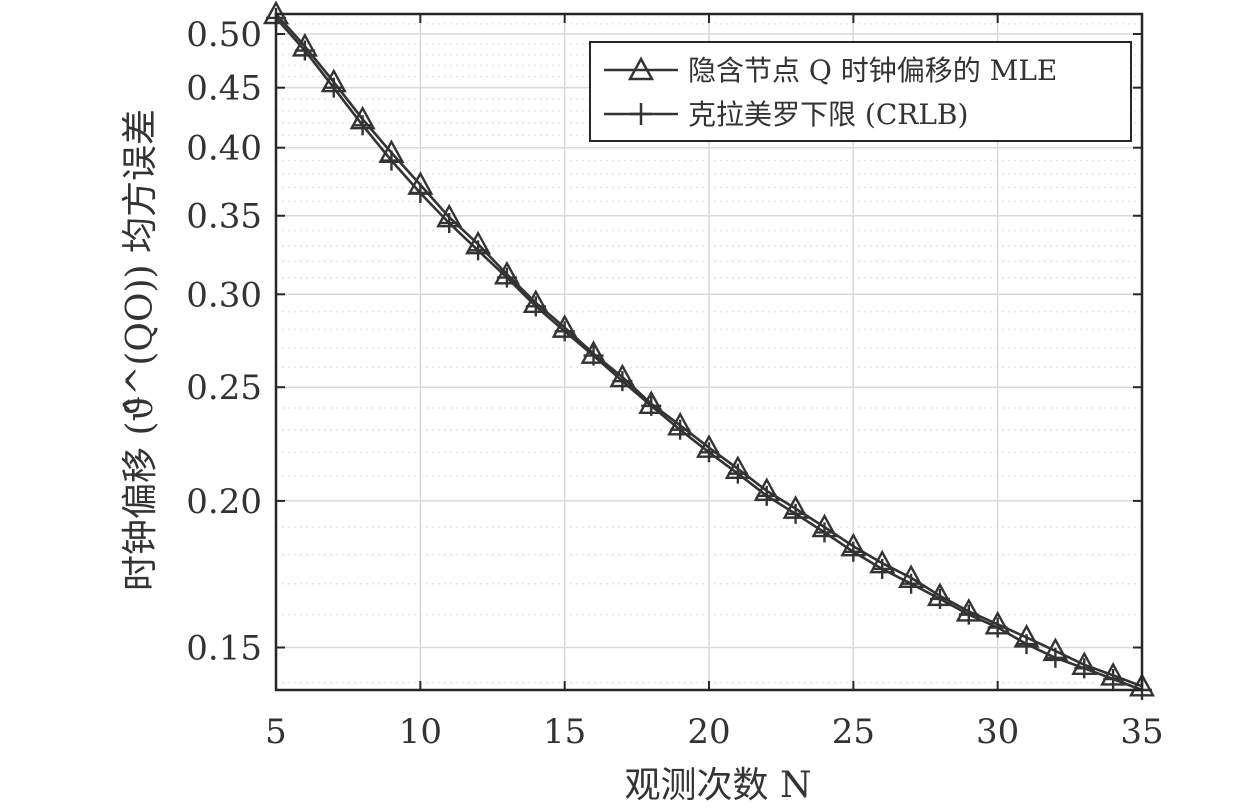 The height and width of the screenshot is (812, 1260). I want to click on y-tick-label: 0.25, so click(224, 388).